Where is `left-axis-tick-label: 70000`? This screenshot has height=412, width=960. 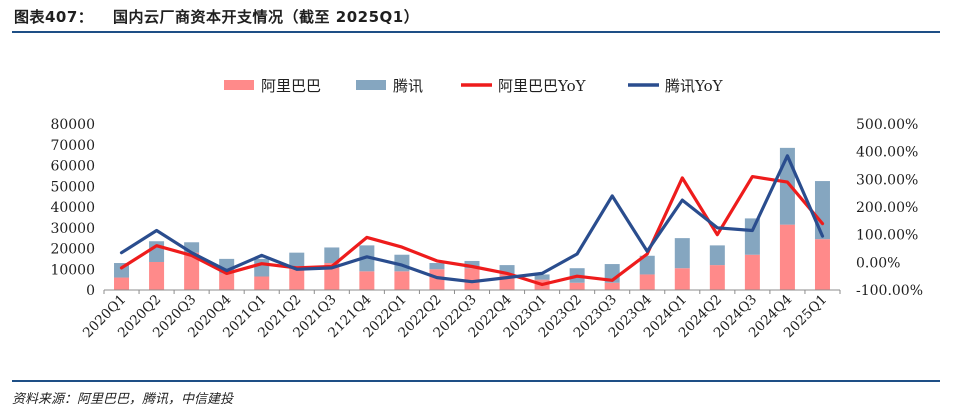
left-axis-tick-label: 70000 is located at coordinates (72, 146).